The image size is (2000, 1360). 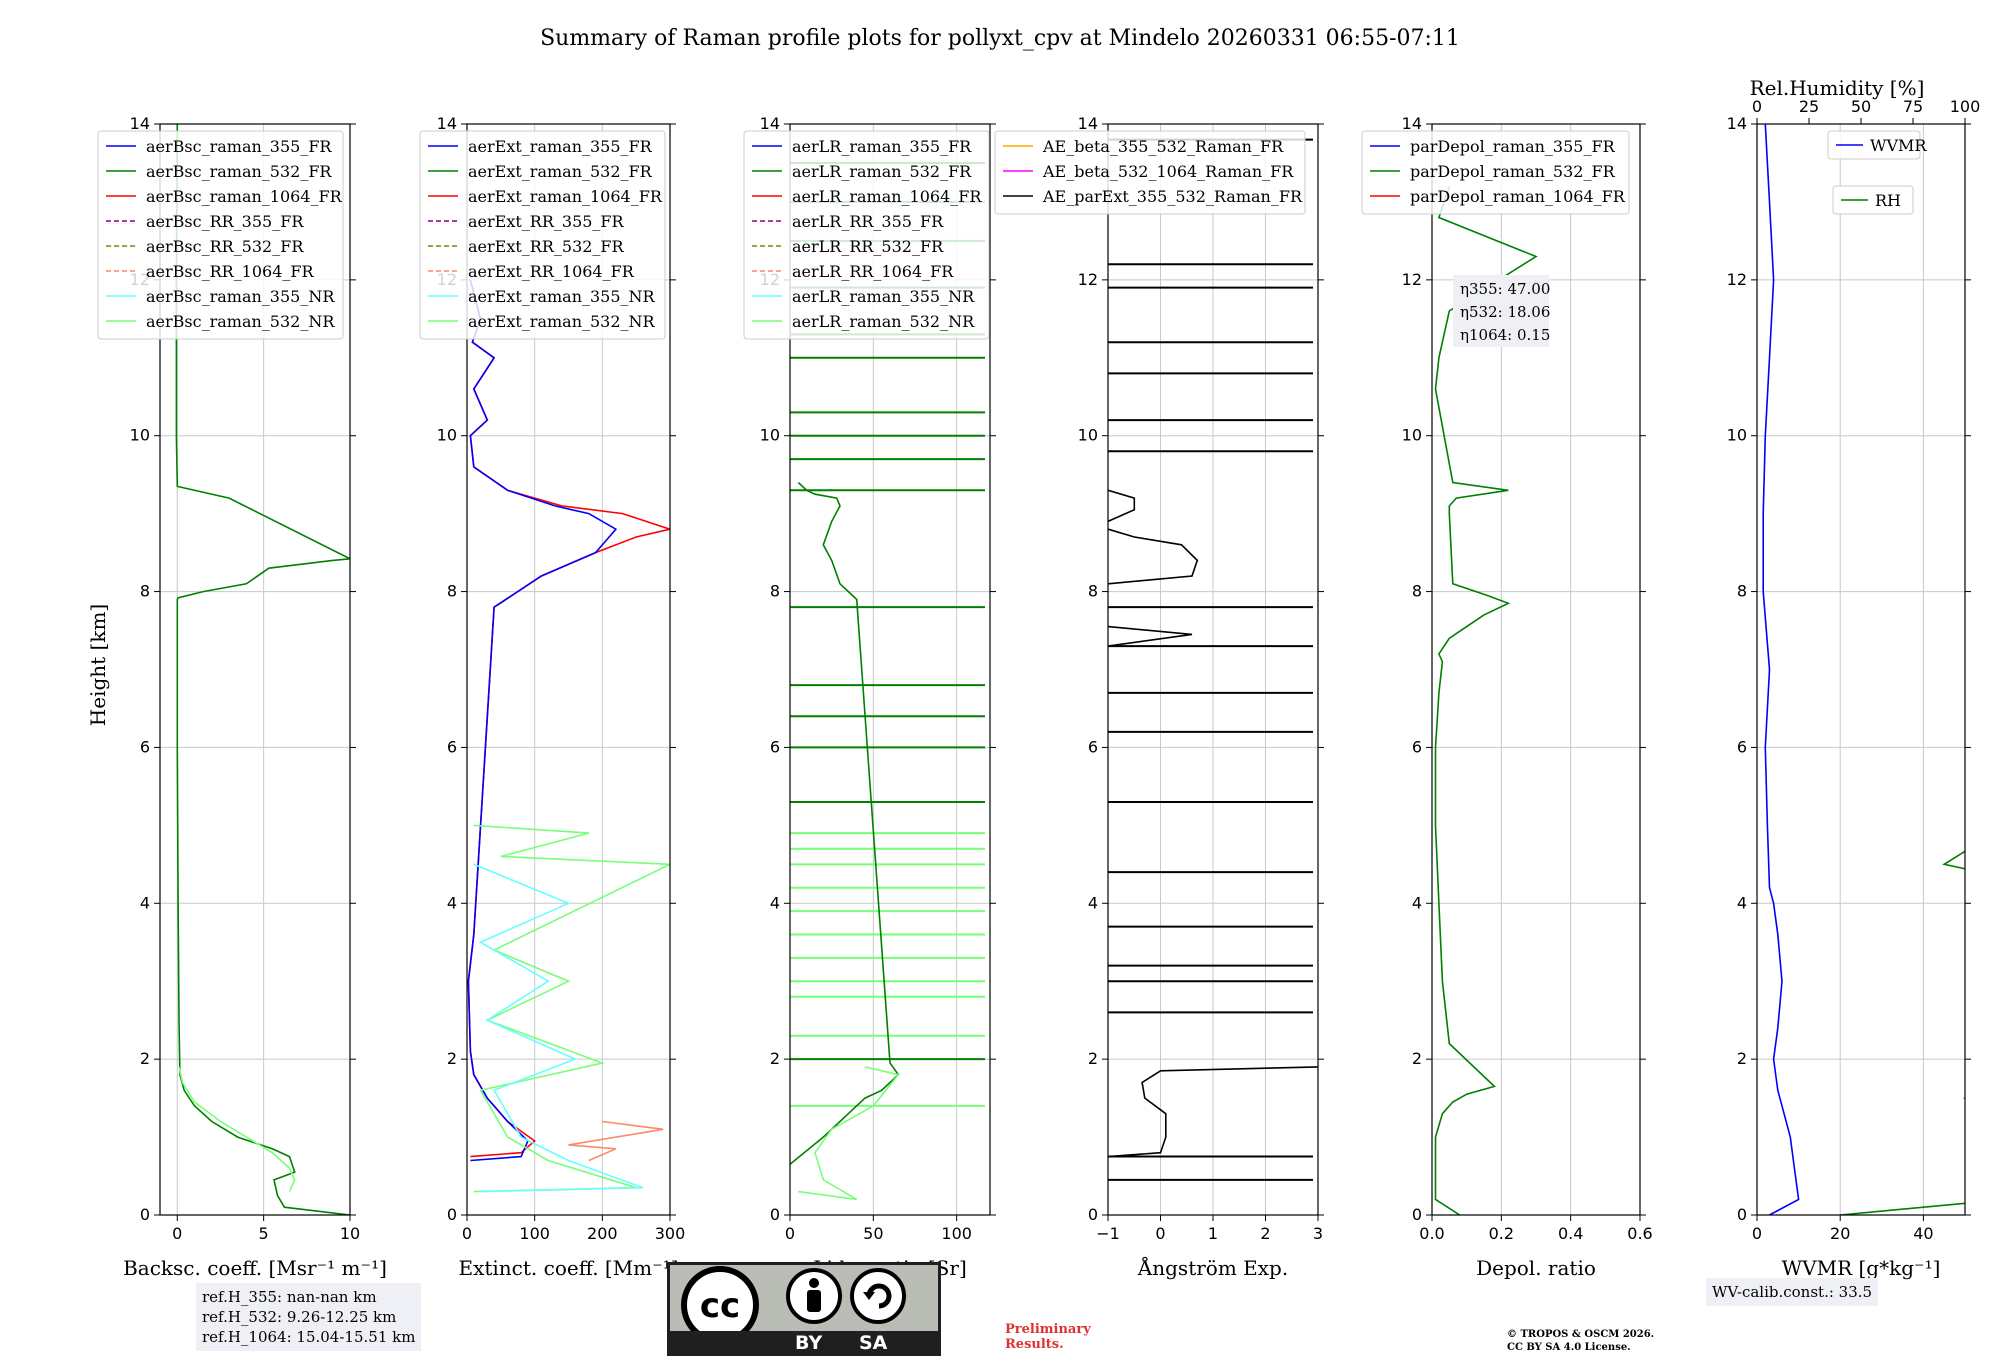 What do you see at coordinates (1581, 1334) in the screenshot?
I see `copyright-line-1: © TROPOS & OSCM 2026.` at bounding box center [1581, 1334].